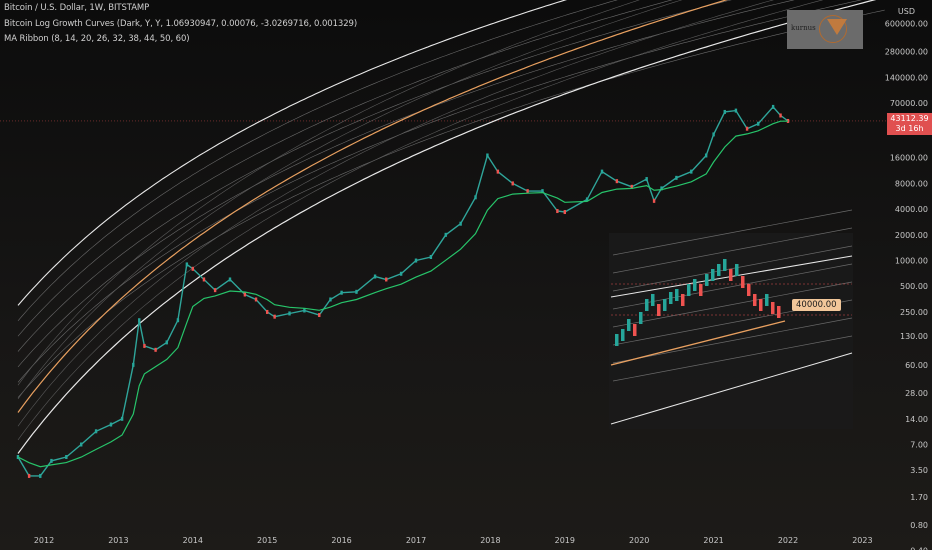 This screenshot has width=932, height=550. What do you see at coordinates (909, 158) in the screenshot?
I see `y-tick-label: 16000.00` at bounding box center [909, 158].